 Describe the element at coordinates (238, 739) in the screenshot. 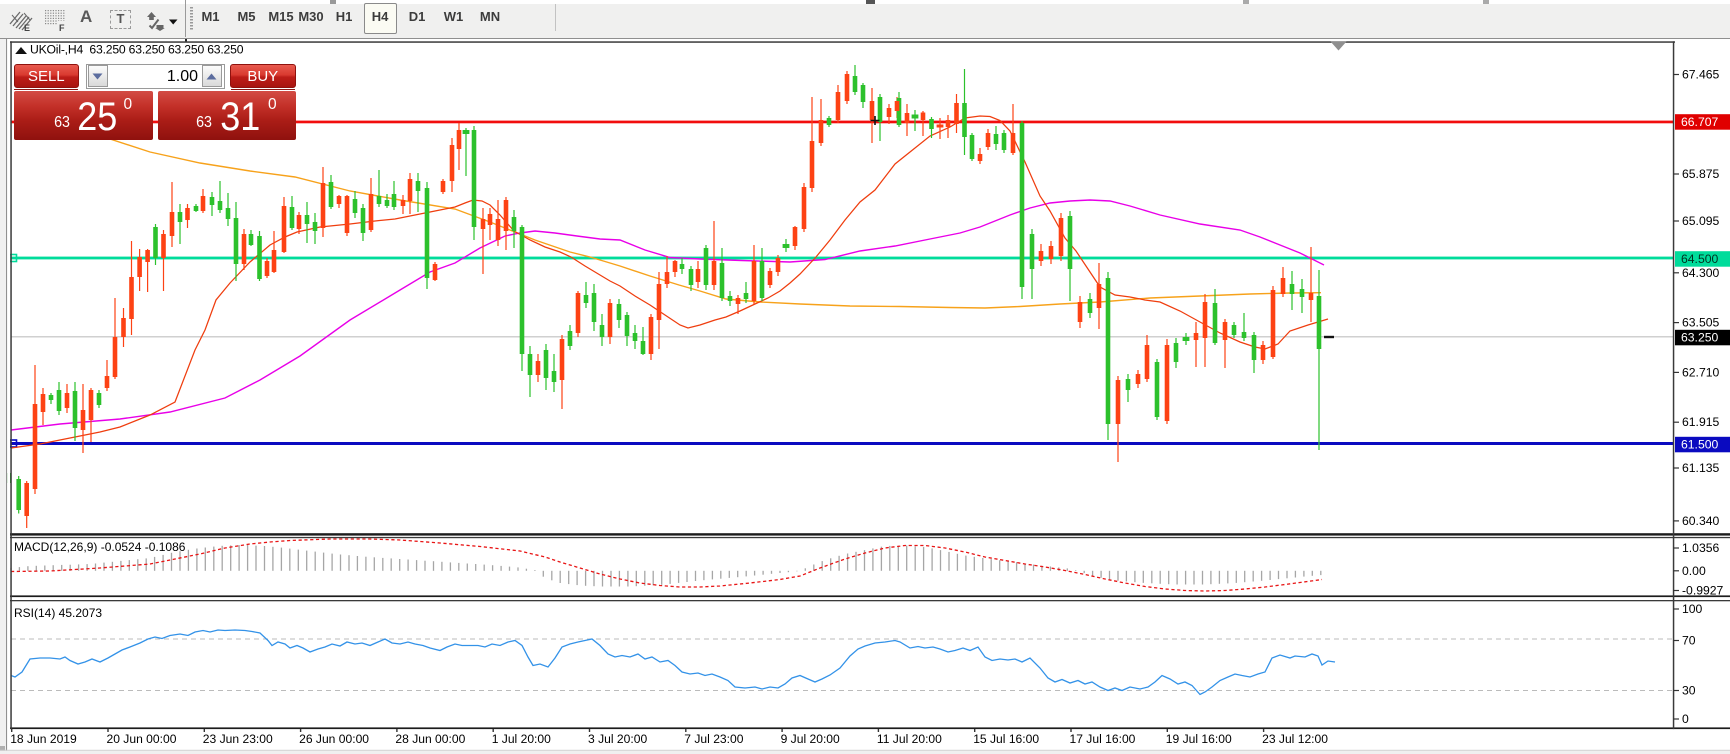

I see `svg-text: 23 Jun 23:00` at that location.